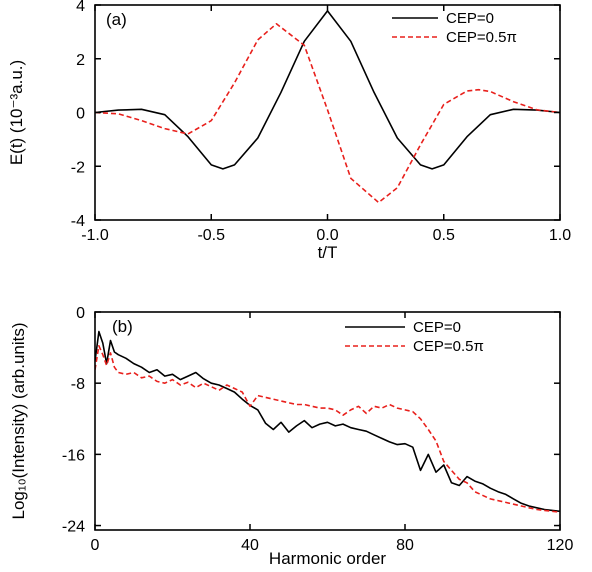 This screenshot has width=592, height=572. I want to click on panel-label: (a), so click(116, 19).